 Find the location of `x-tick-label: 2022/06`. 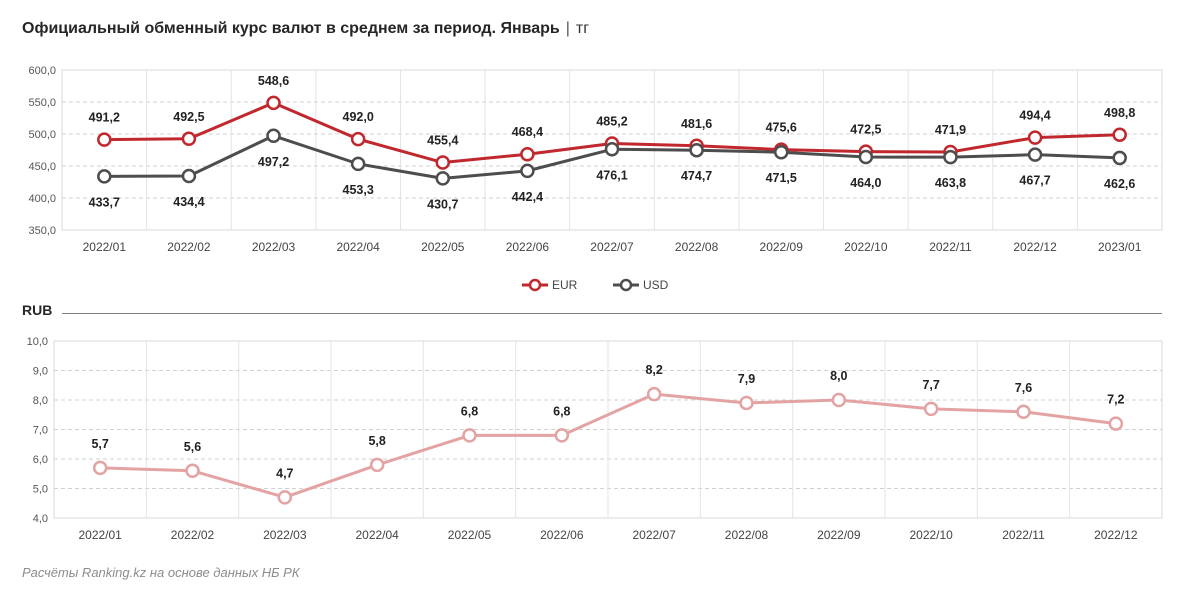

x-tick-label: 2022/06 is located at coordinates (562, 535).